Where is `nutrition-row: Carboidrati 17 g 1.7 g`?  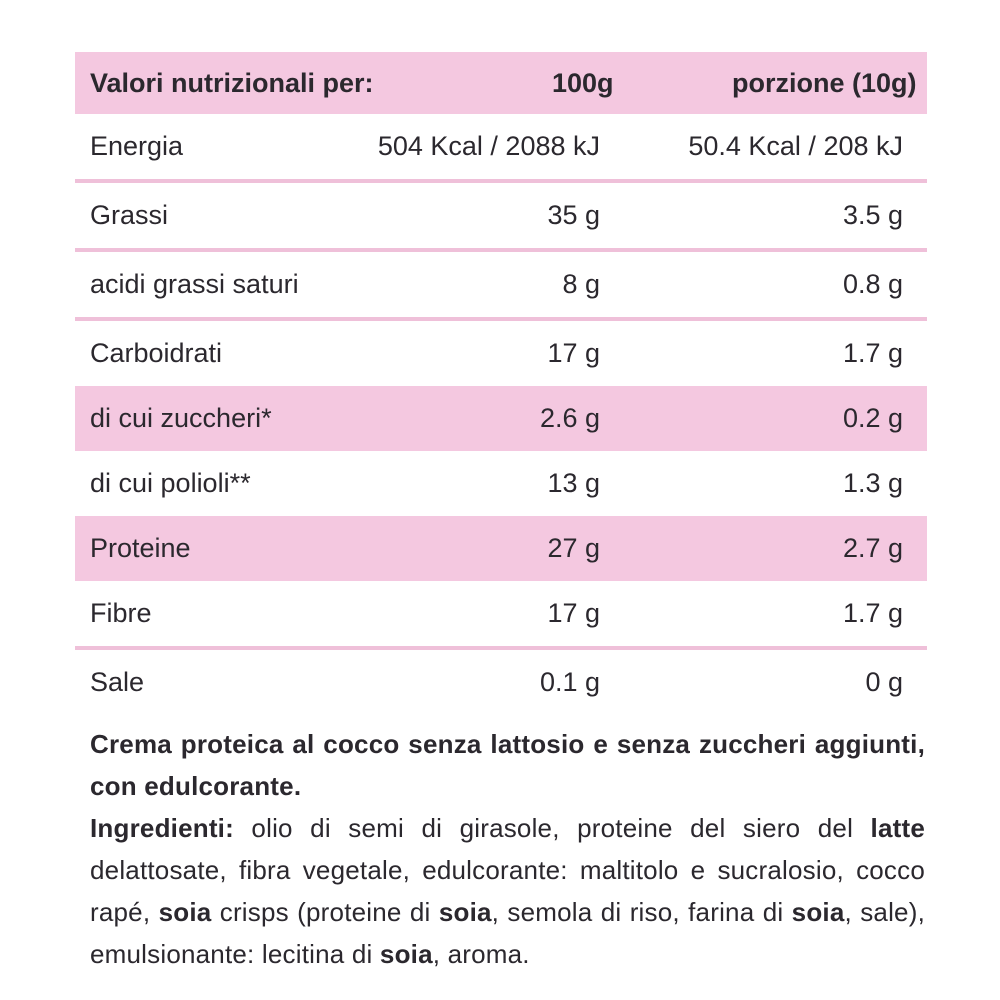 nutrition-row: Carboidrati 17 g 1.7 g is located at coordinates (501, 351).